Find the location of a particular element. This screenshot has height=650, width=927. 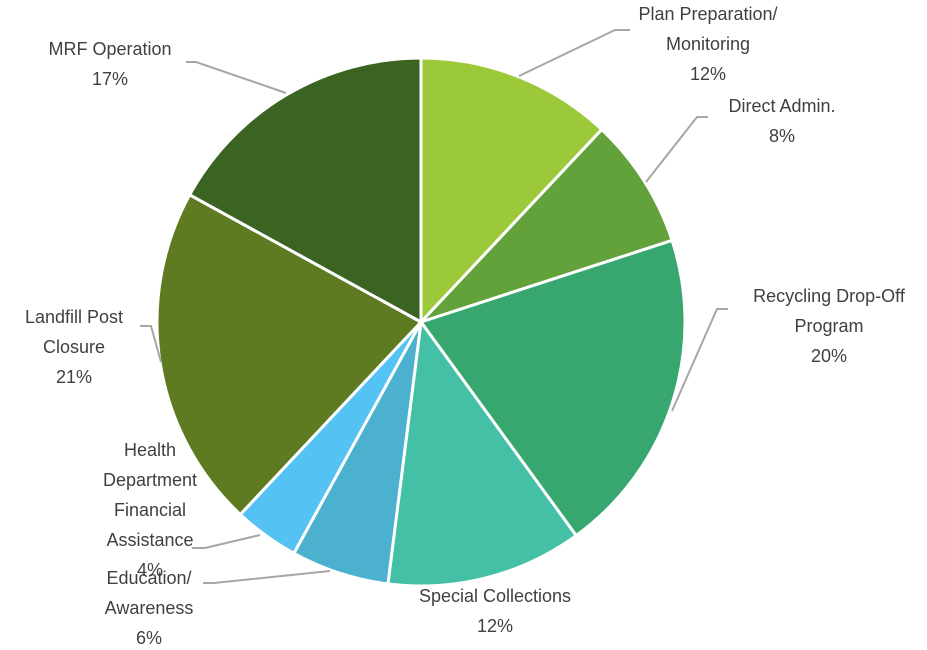

slice-label-line: Landfill Post is located at coordinates (74, 317).